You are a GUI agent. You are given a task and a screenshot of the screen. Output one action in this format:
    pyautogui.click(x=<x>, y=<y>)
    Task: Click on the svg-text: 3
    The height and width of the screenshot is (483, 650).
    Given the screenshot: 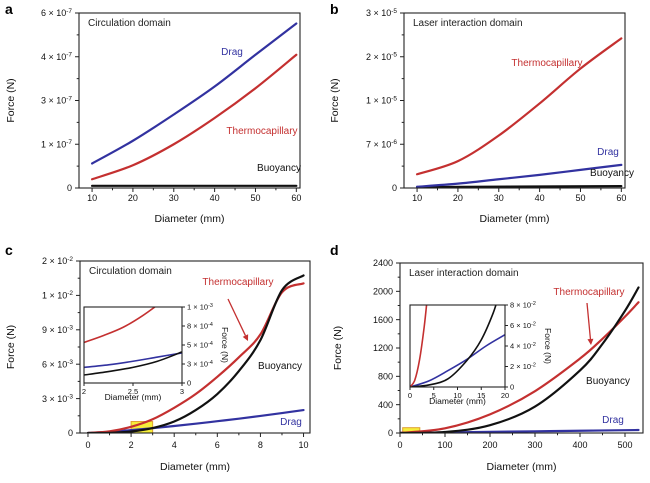 What is the action you would take?
    pyautogui.click(x=182, y=391)
    